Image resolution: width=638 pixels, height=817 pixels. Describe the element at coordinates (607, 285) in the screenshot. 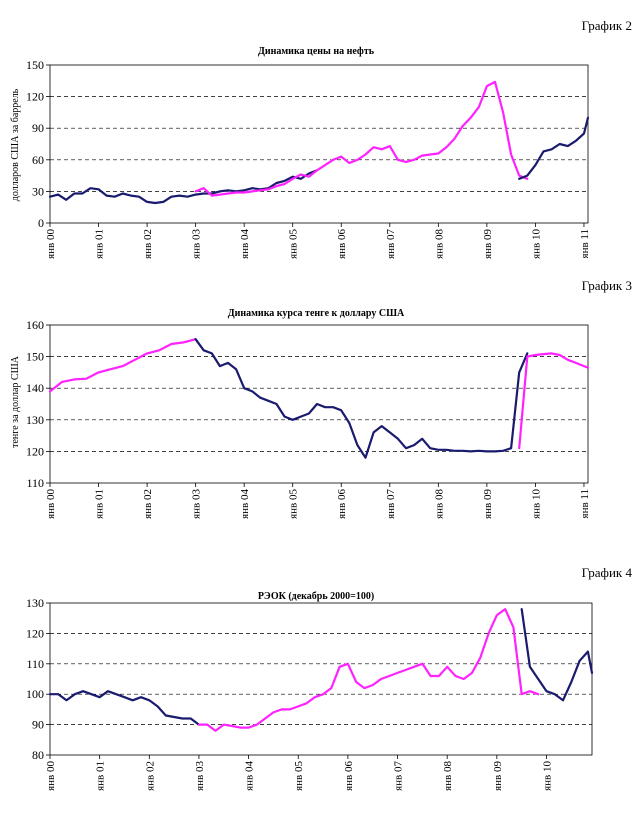

I see `chart-label: График 3` at that location.